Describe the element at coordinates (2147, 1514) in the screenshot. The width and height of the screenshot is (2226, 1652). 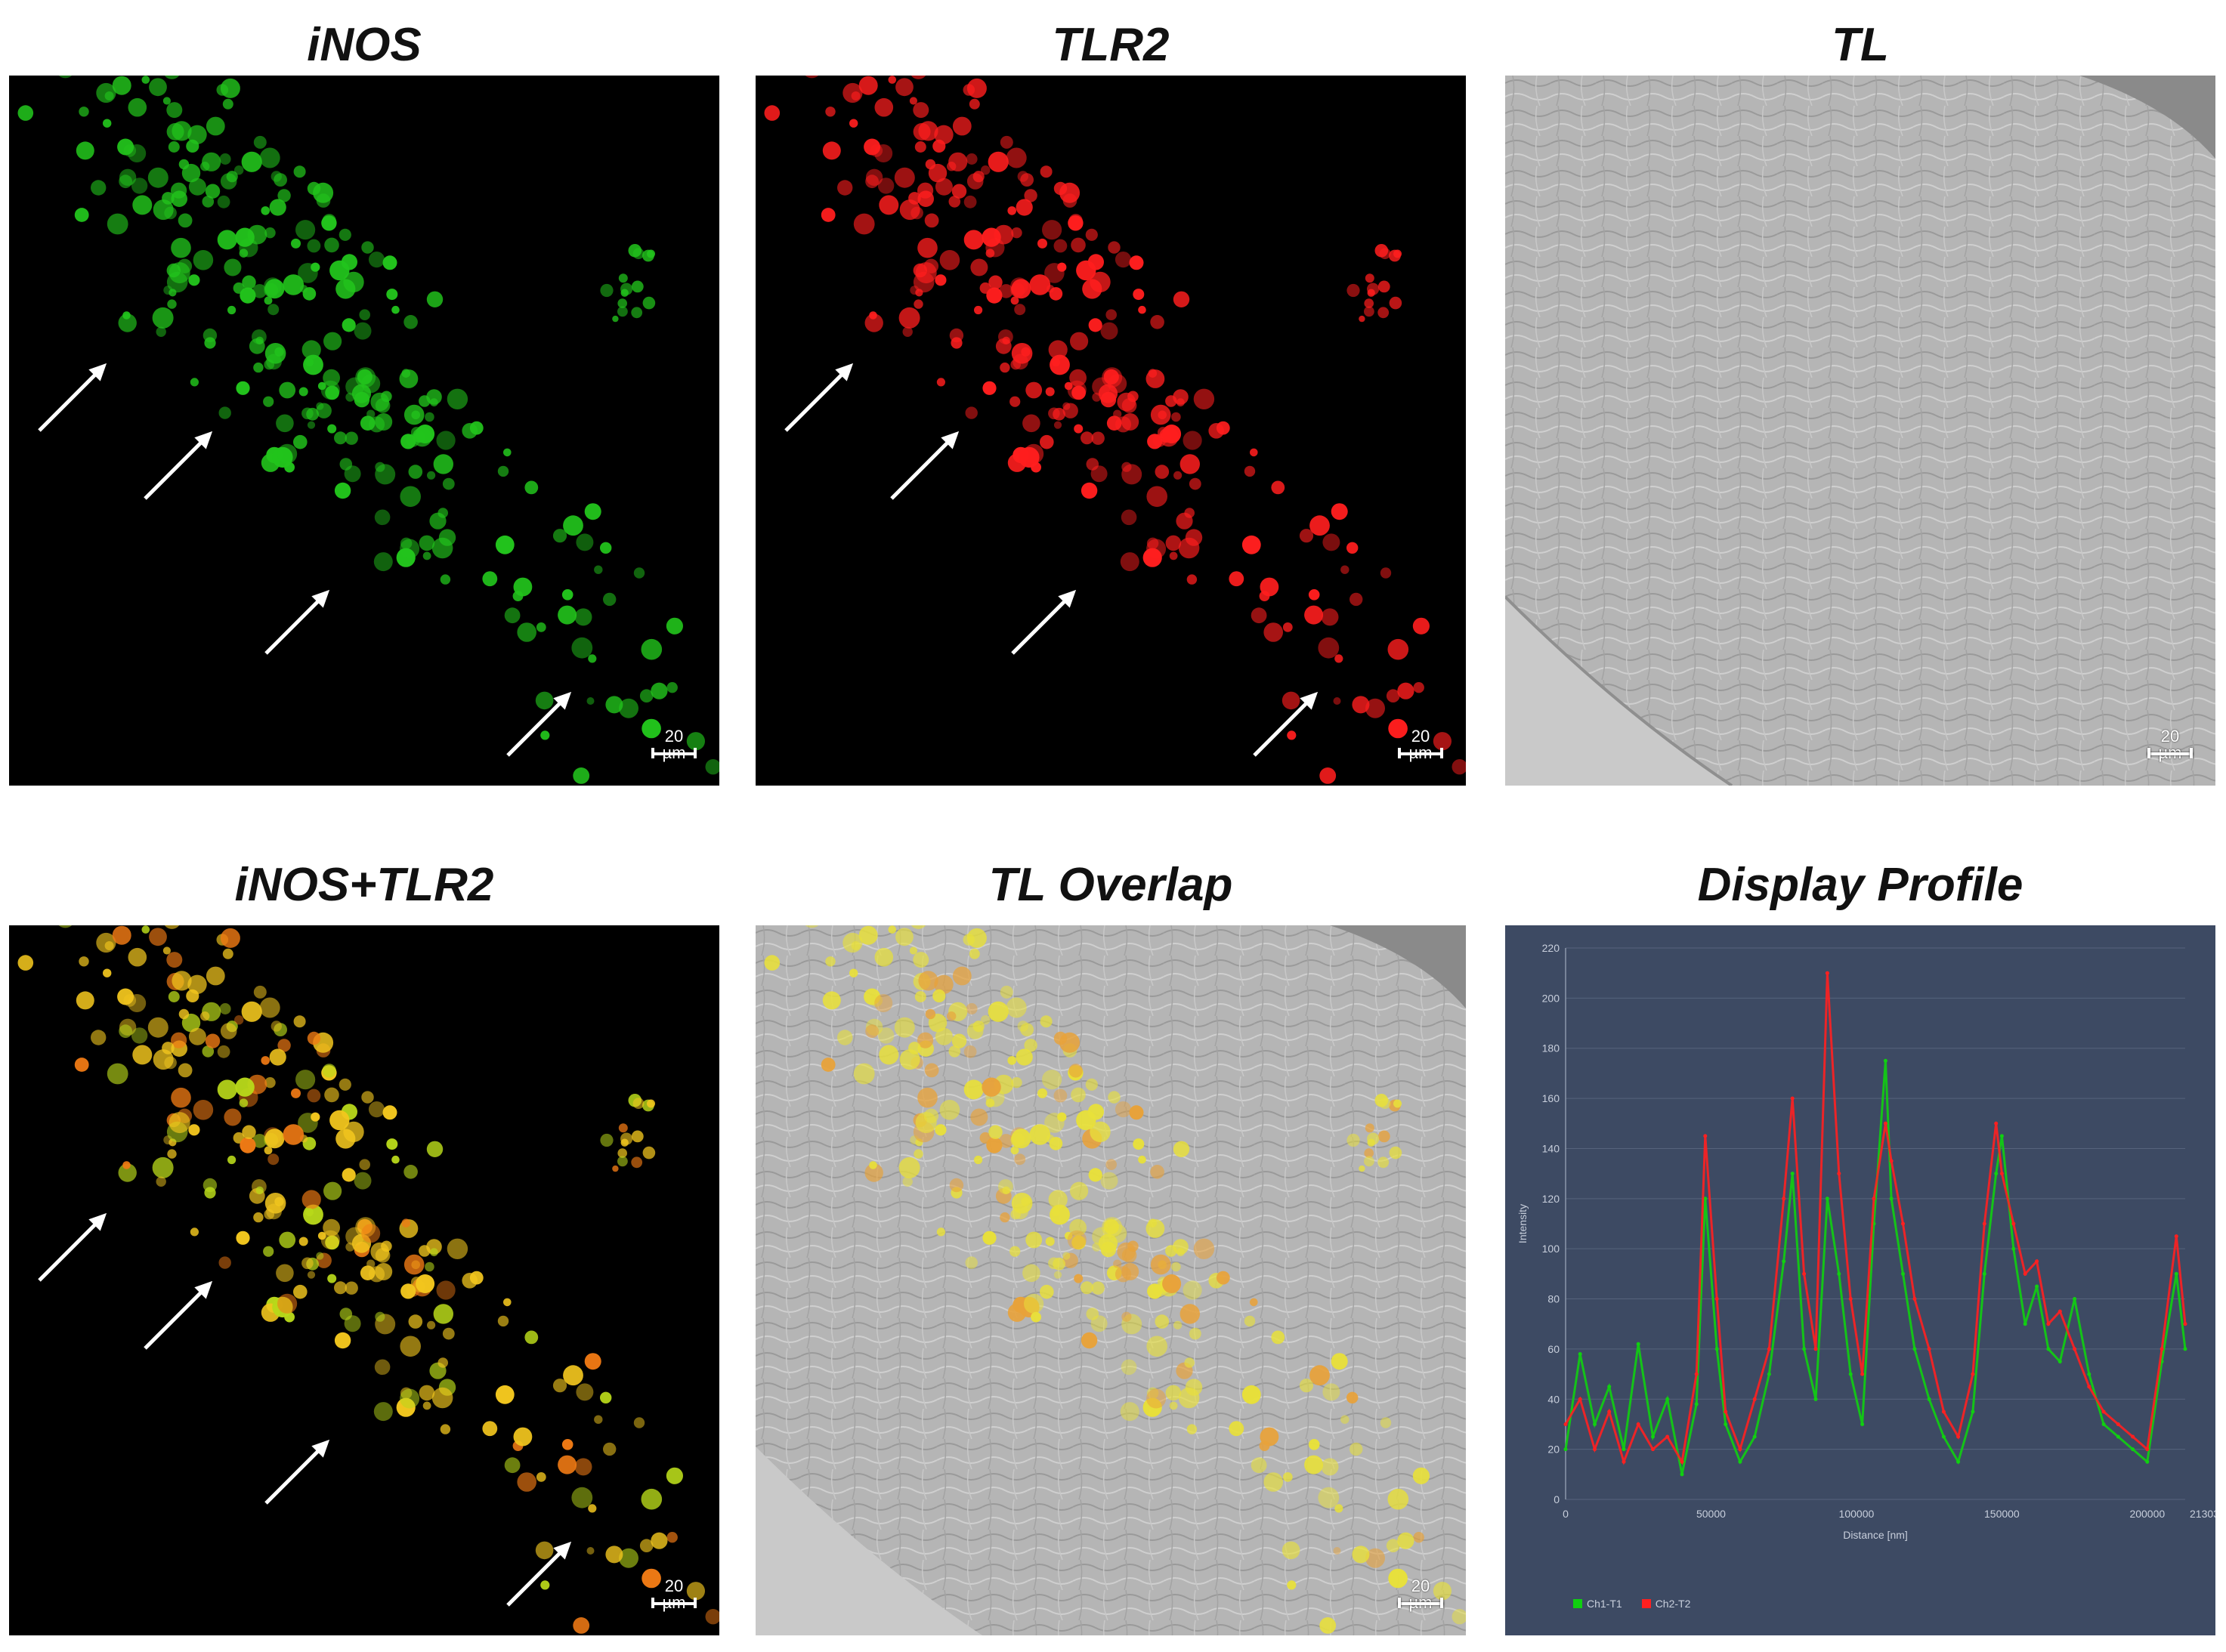
I see `x-tick-label: 200000` at that location.